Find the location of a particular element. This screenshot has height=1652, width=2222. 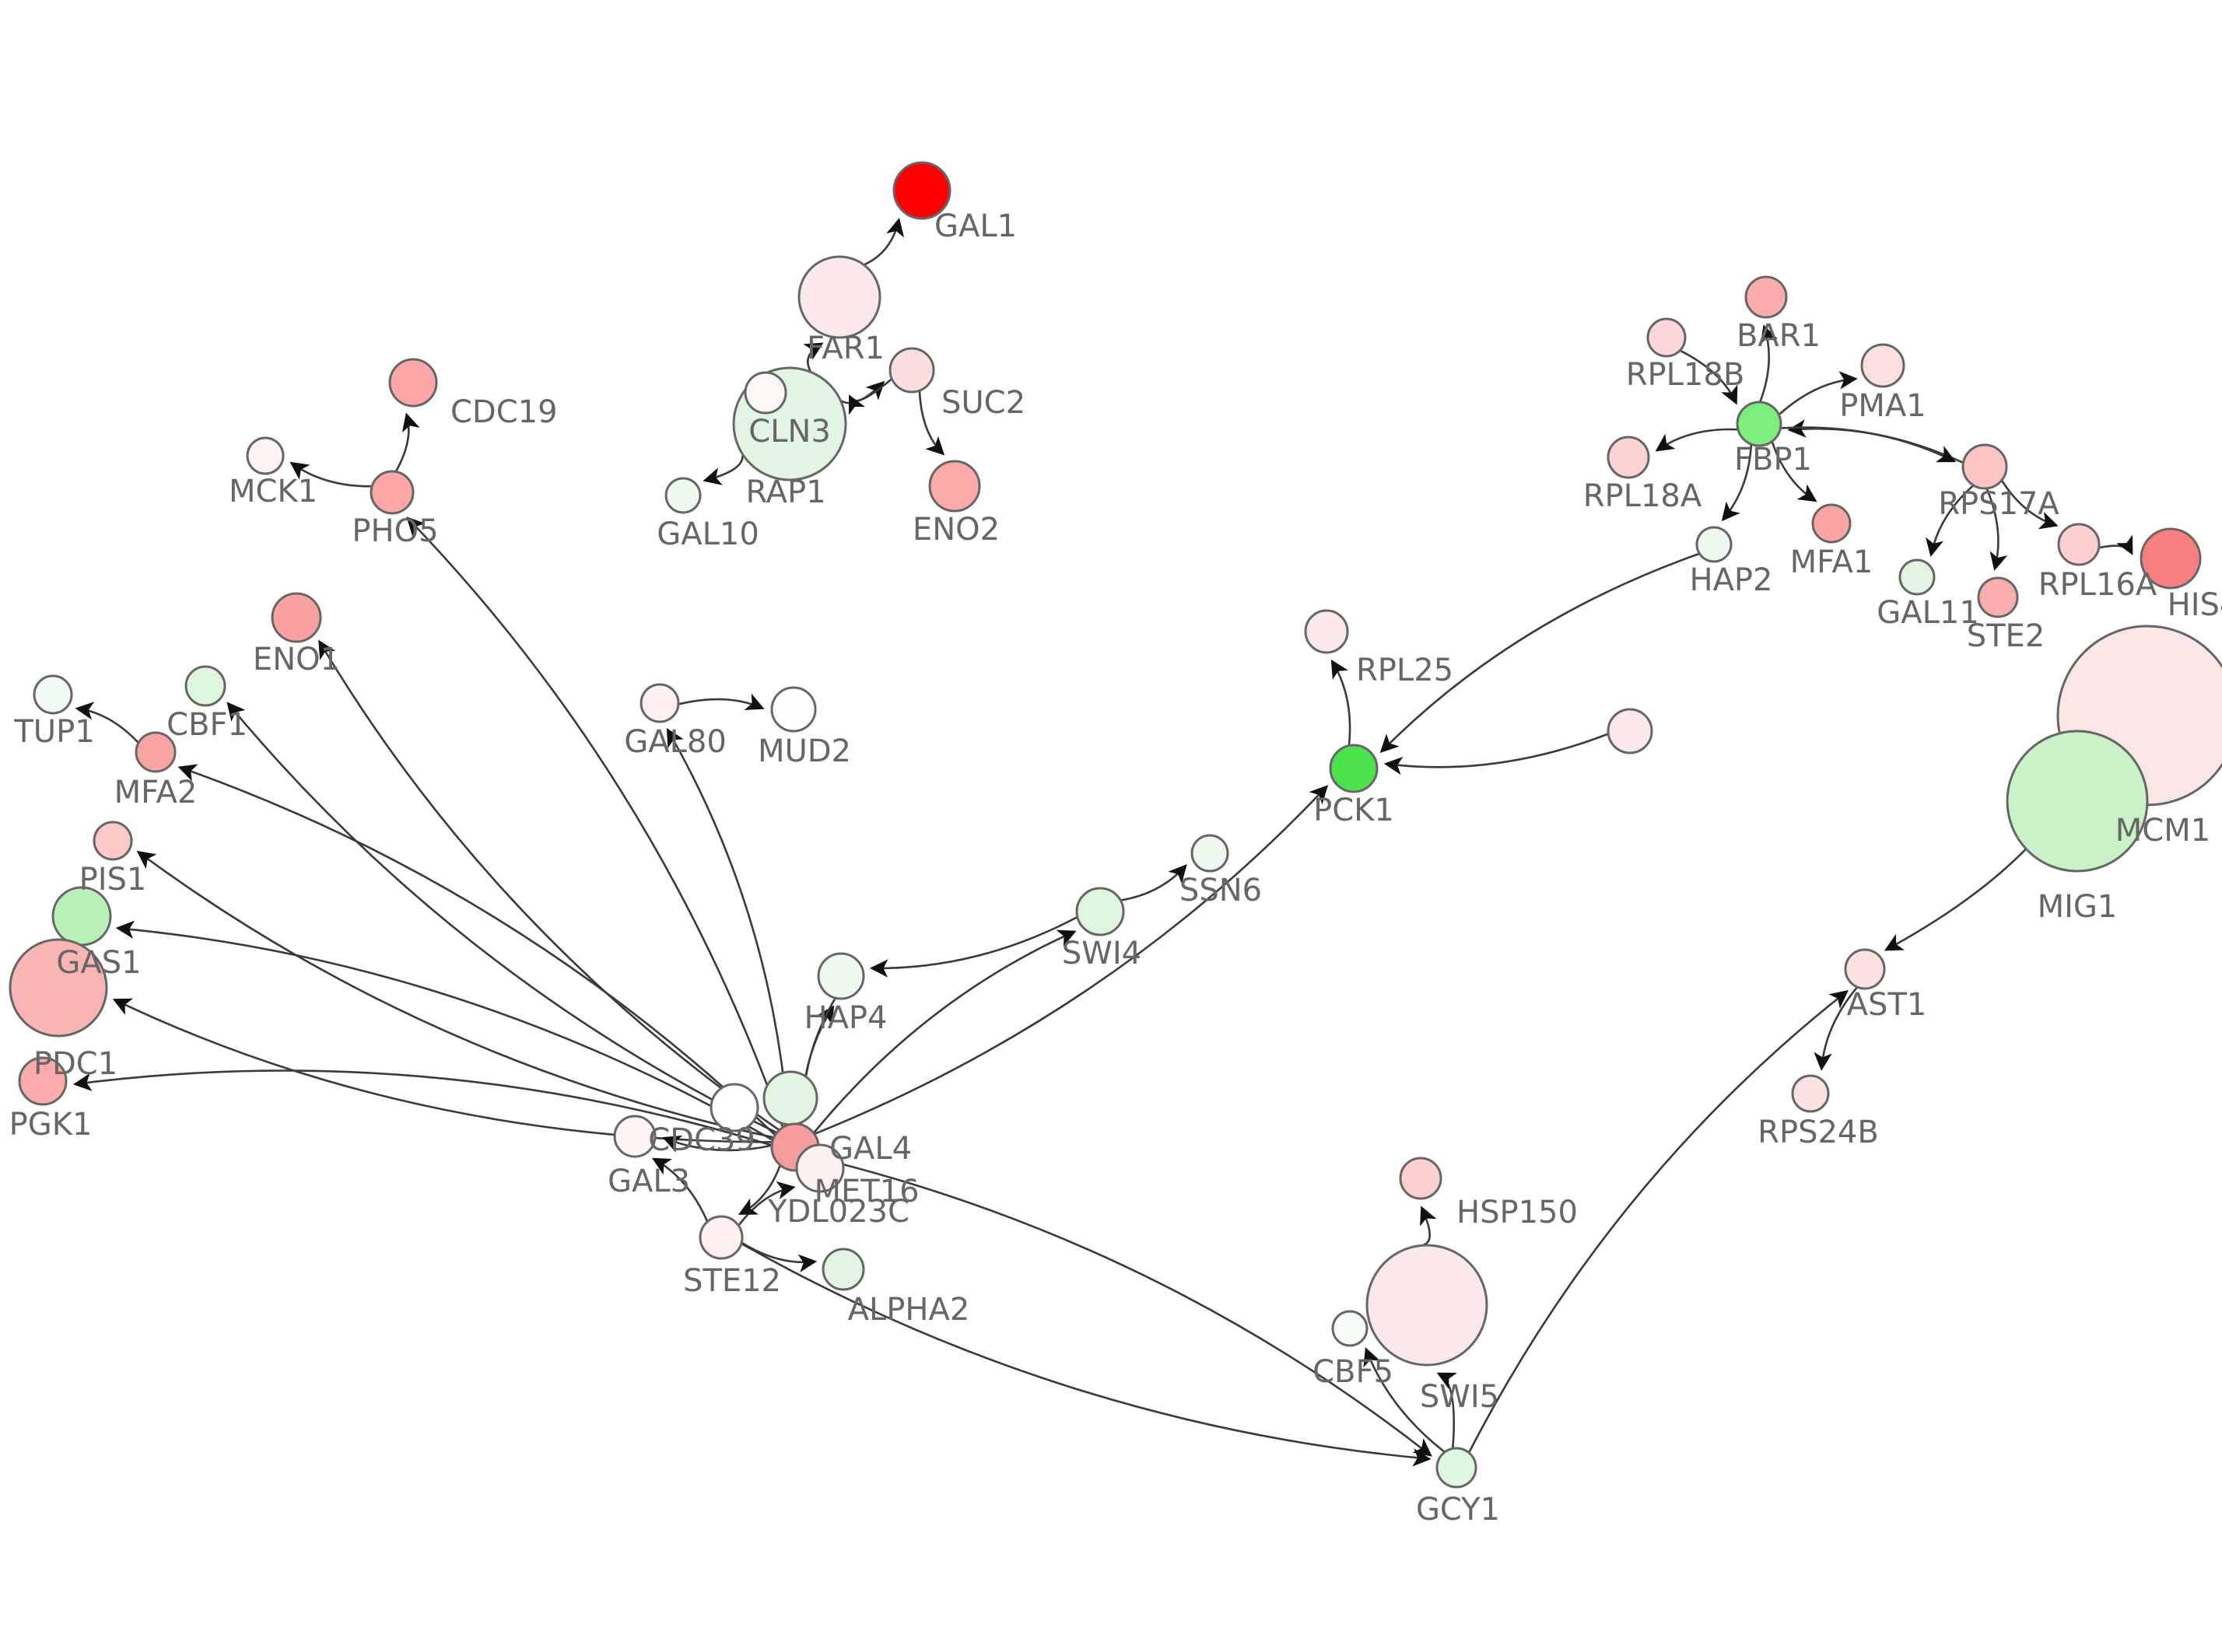

network-node-hsp150 is located at coordinates (1420, 1178).